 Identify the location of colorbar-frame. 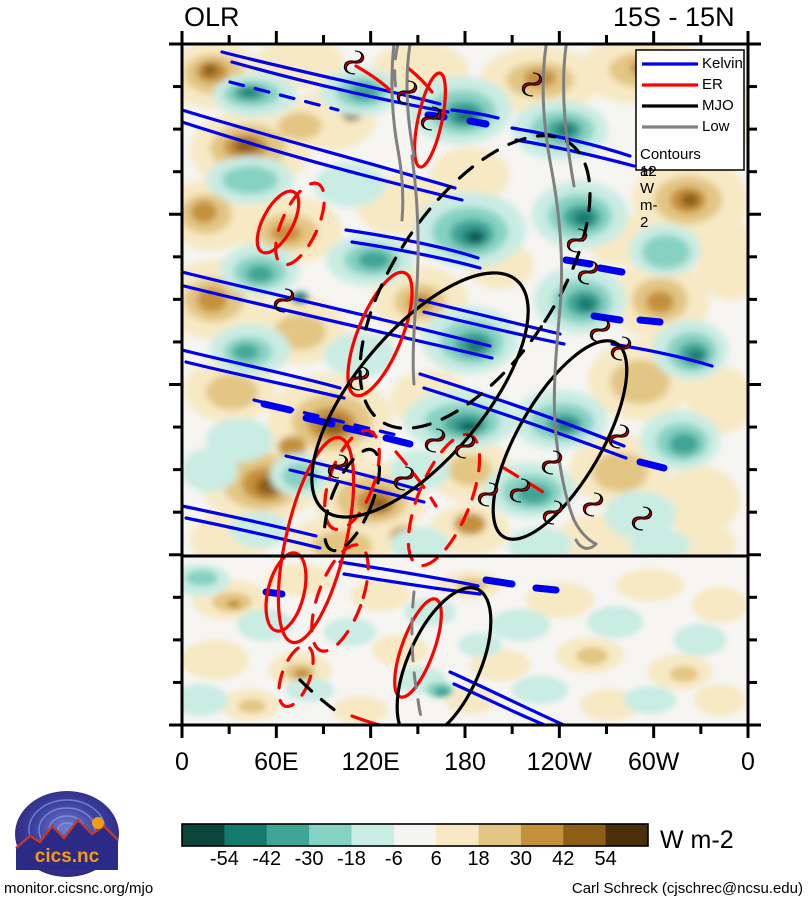
(415, 835).